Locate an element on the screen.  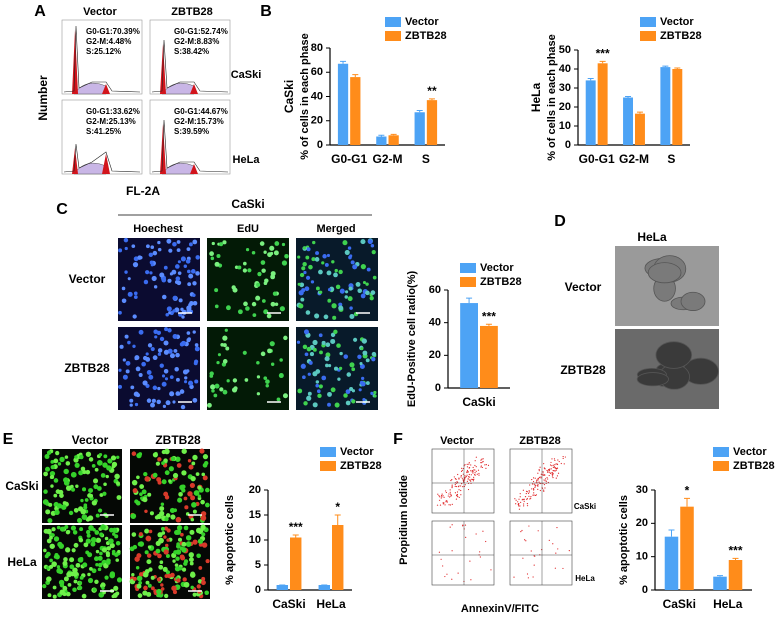
micrograph is located at coordinates (337, 279).